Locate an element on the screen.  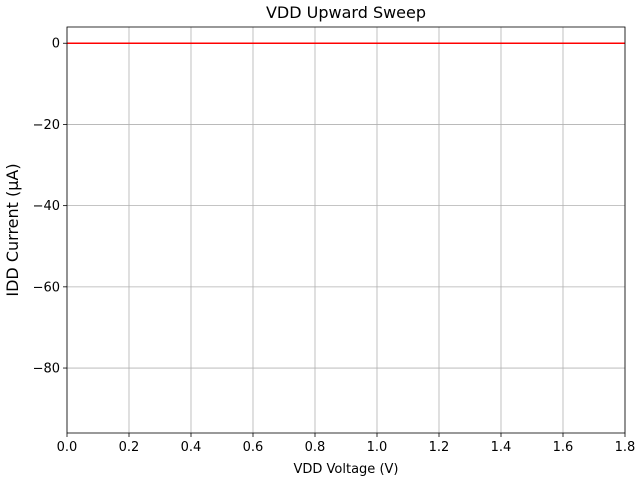
x-tick-label: 0.4 is located at coordinates (191, 447).